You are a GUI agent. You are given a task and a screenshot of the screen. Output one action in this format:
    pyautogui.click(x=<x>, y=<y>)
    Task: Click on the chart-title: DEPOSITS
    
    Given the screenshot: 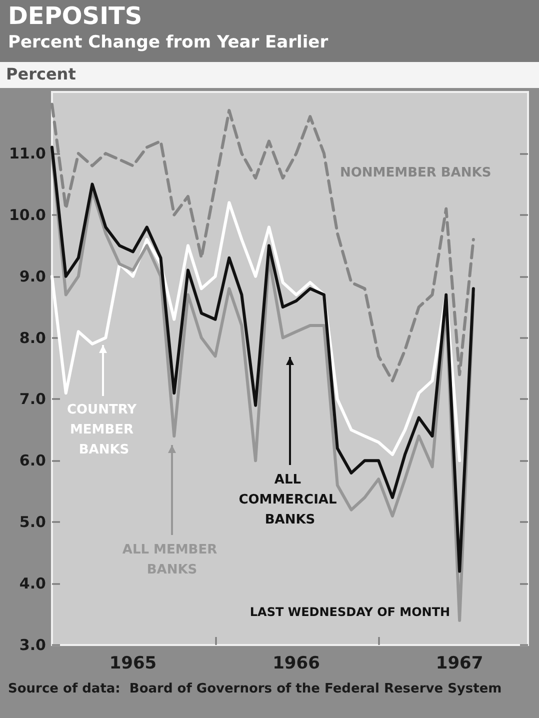 What is the action you would take?
    pyautogui.click(x=75, y=16)
    